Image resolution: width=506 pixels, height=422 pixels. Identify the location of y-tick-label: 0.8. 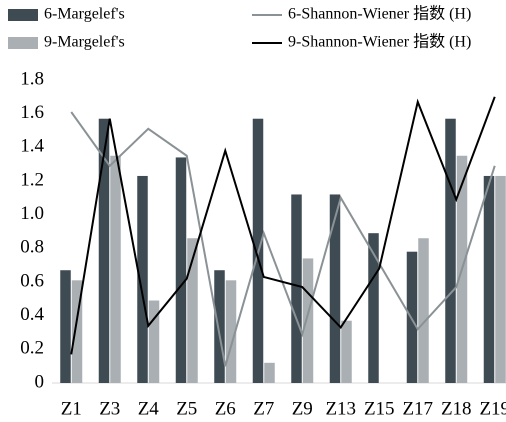
(32, 247).